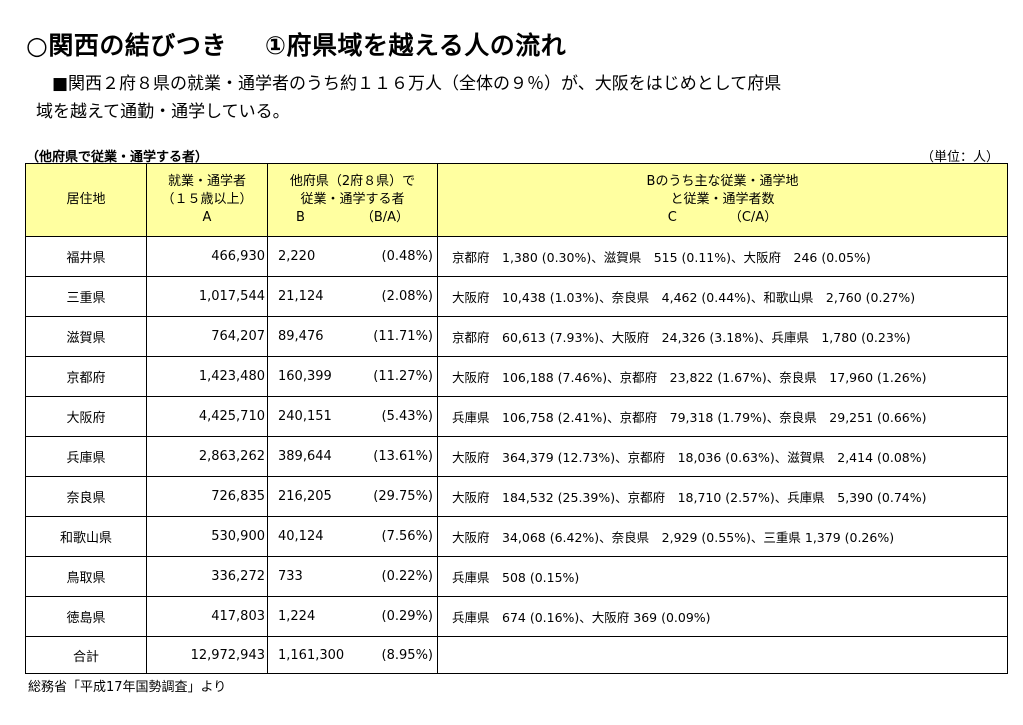 This screenshot has width=1023, height=725. What do you see at coordinates (207, 296) in the screenshot?
I see `cell-a: 1,017,544` at bounding box center [207, 296].